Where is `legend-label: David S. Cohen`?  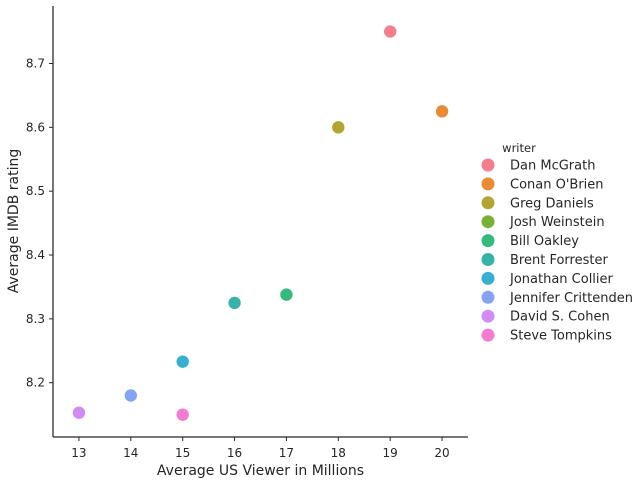 legend-label: David S. Cohen is located at coordinates (560, 317).